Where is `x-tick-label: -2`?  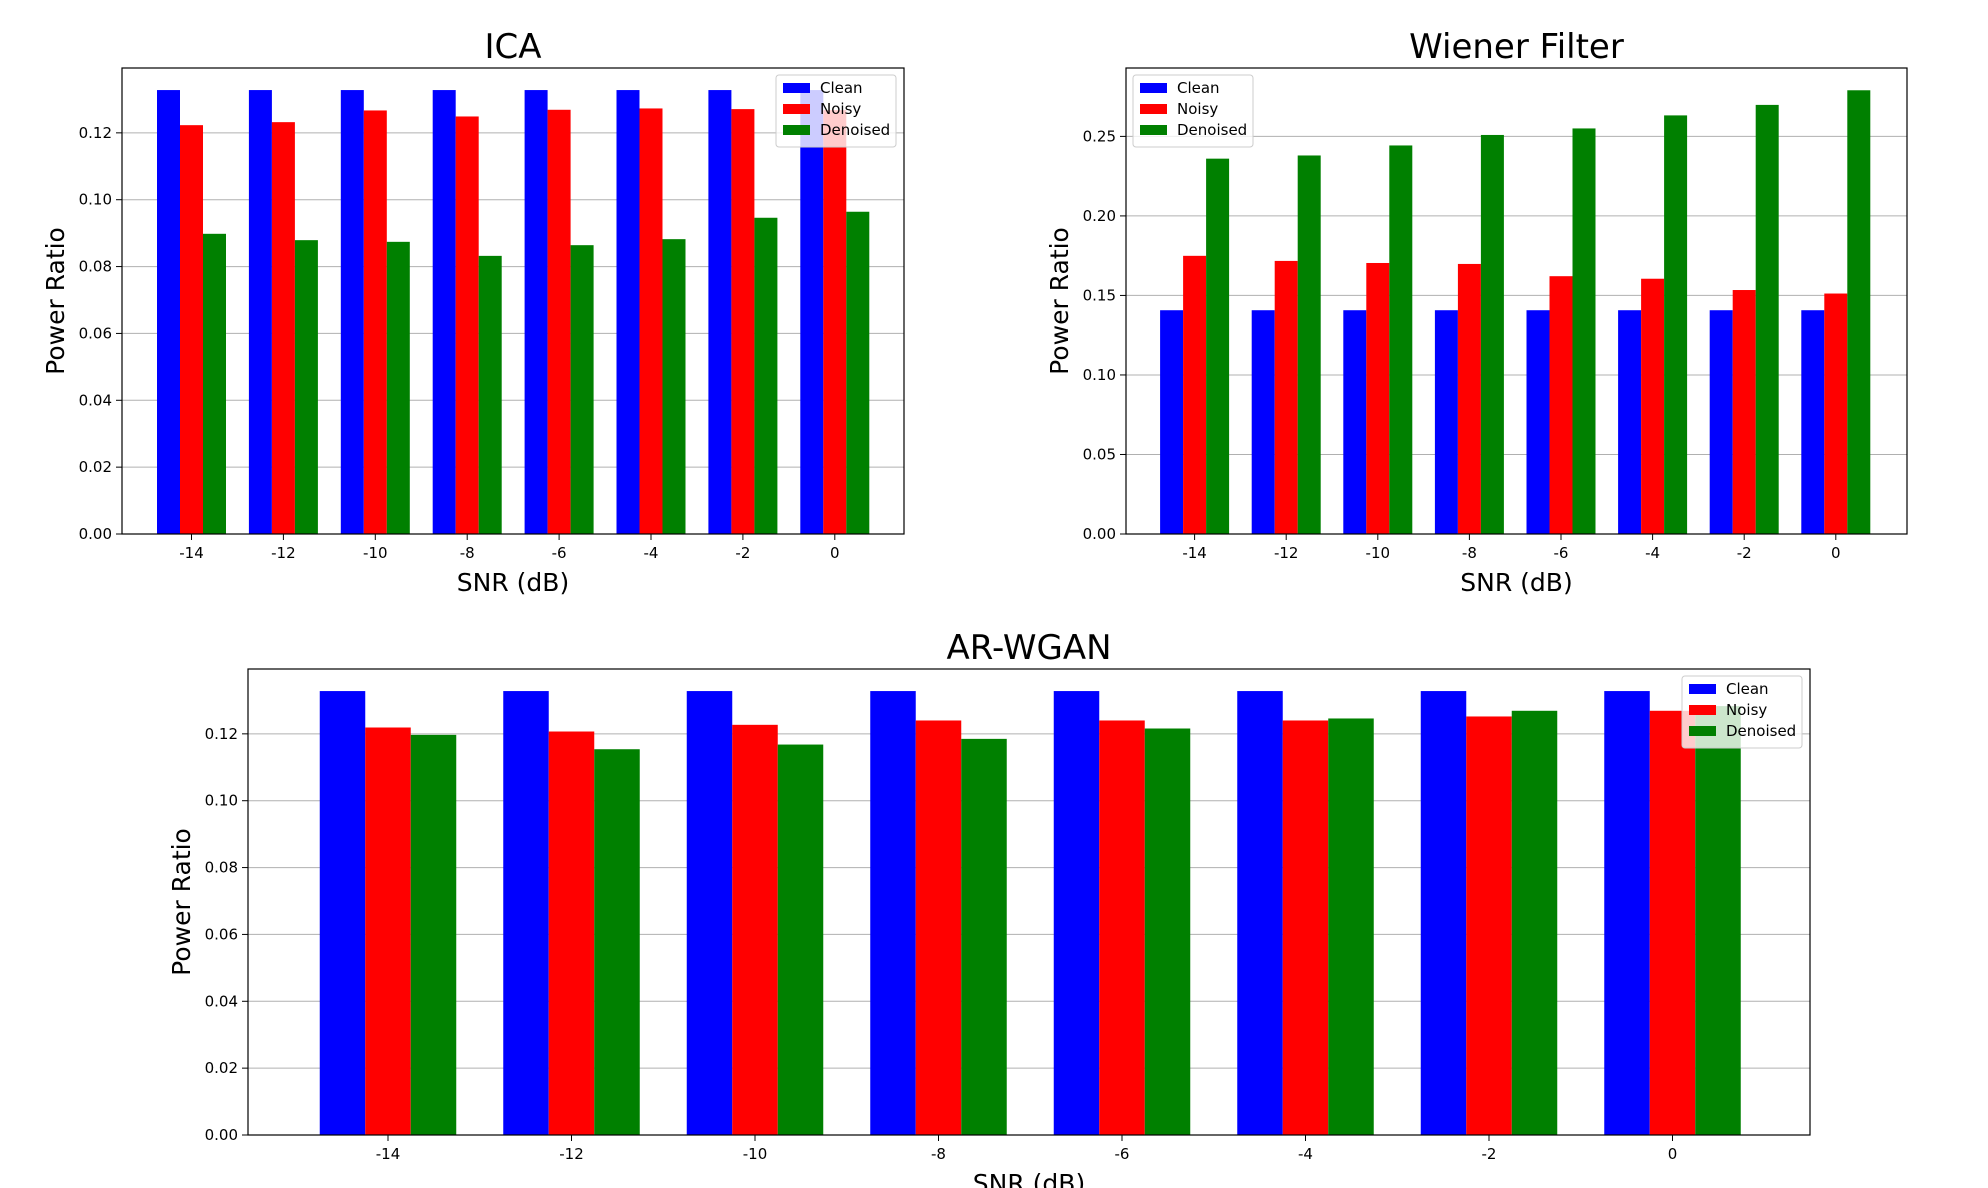 x-tick-label: -2 is located at coordinates (1489, 1154).